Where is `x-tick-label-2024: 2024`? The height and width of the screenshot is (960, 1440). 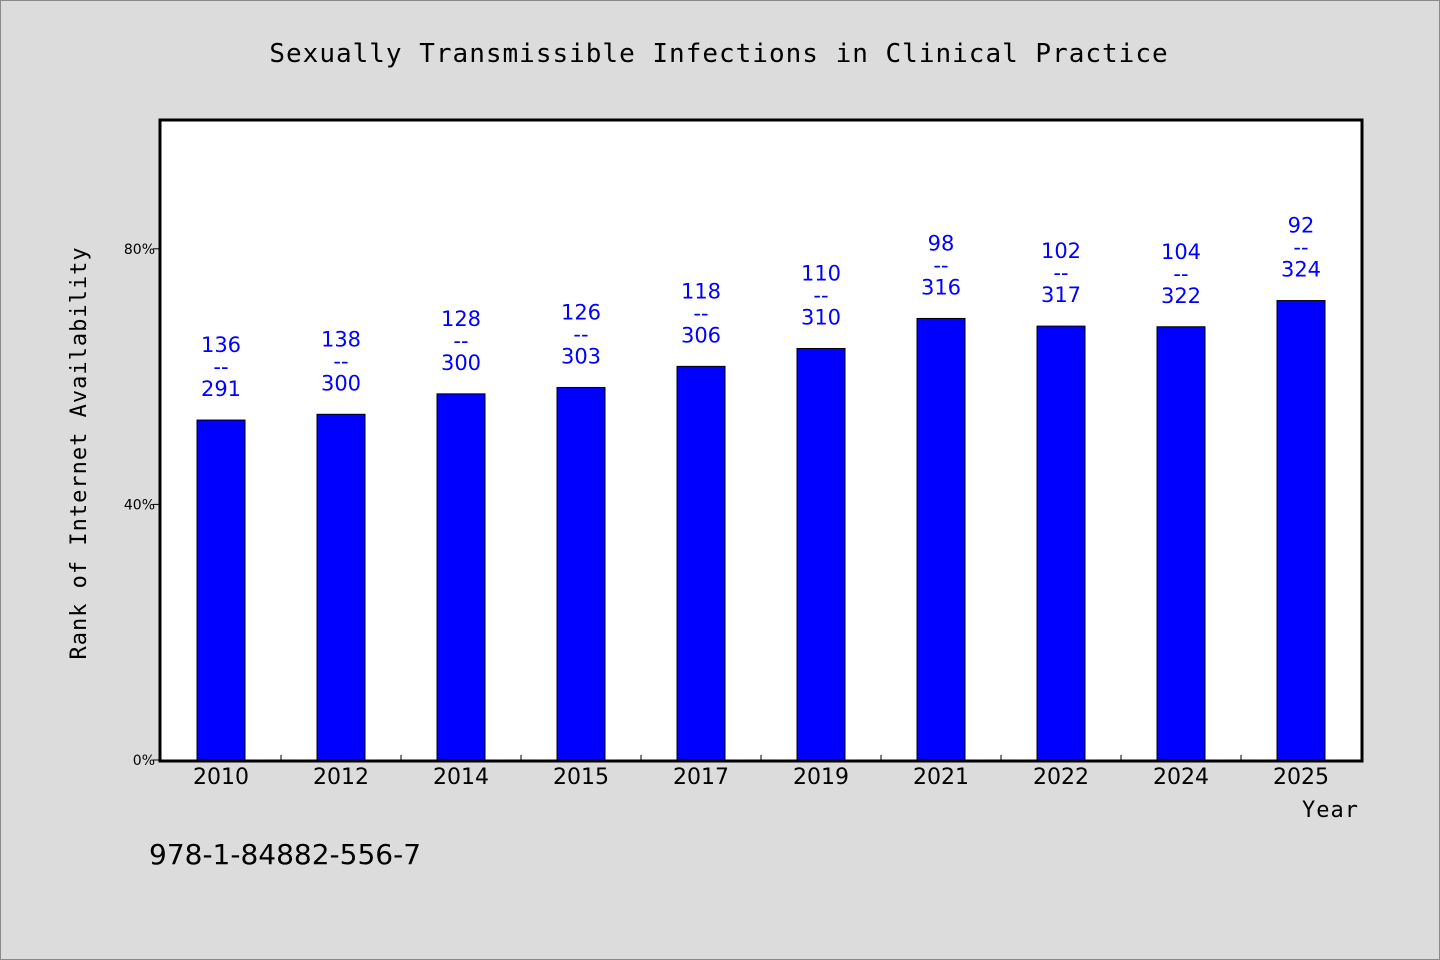 x-tick-label-2024: 2024 is located at coordinates (1181, 777).